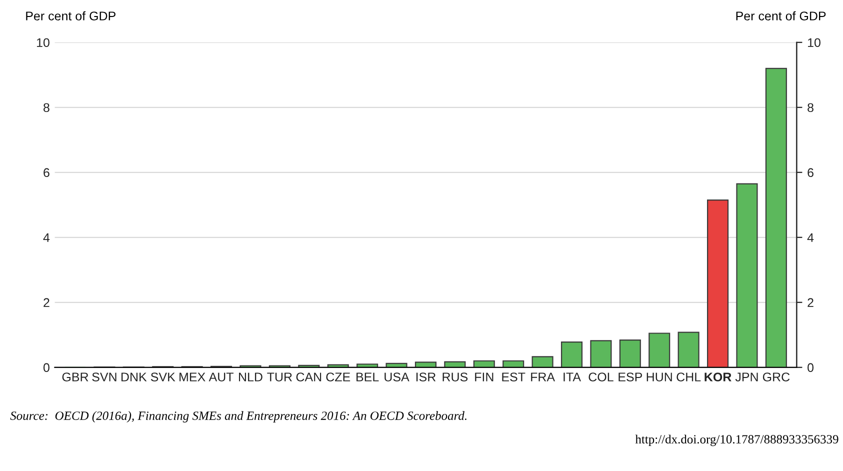  I want to click on x-tick-label: USA, so click(397, 377).